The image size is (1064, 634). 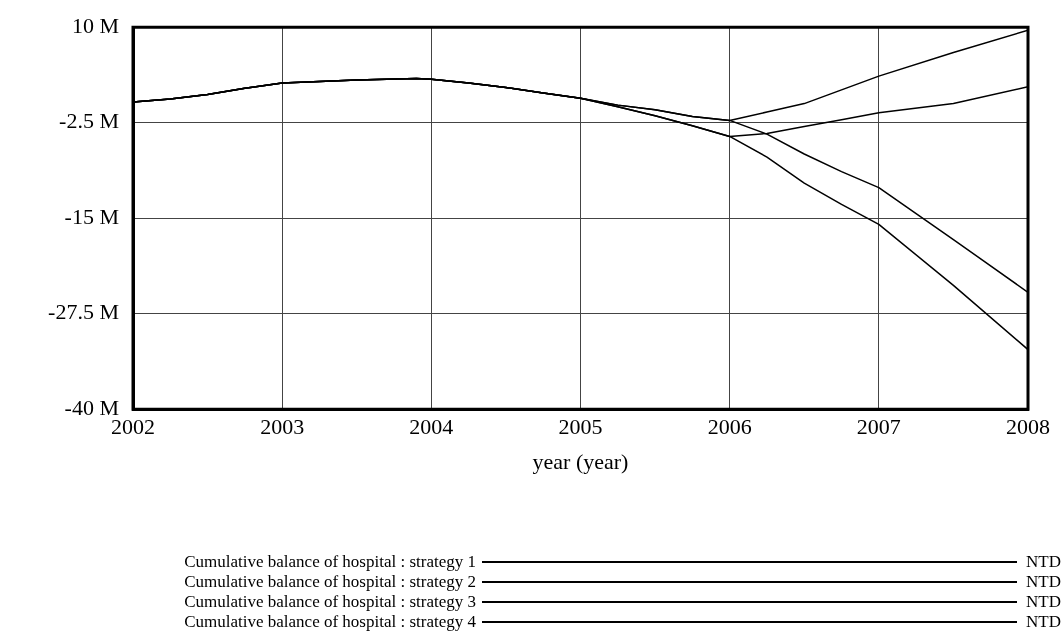 What do you see at coordinates (330, 622) in the screenshot?
I see `legend-label: Cumulative balance of hospital : strategy 4` at bounding box center [330, 622].